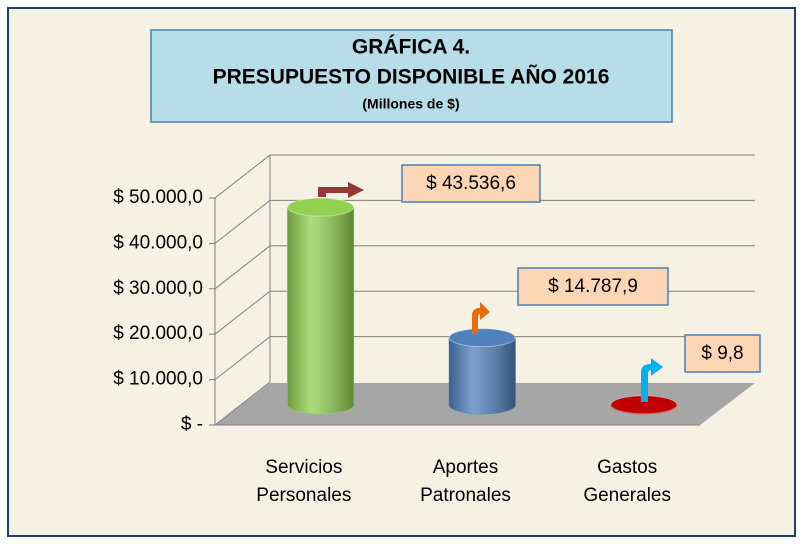 The image size is (803, 544). I want to click on x-tick-label: Aportes Patronales, so click(465, 481).